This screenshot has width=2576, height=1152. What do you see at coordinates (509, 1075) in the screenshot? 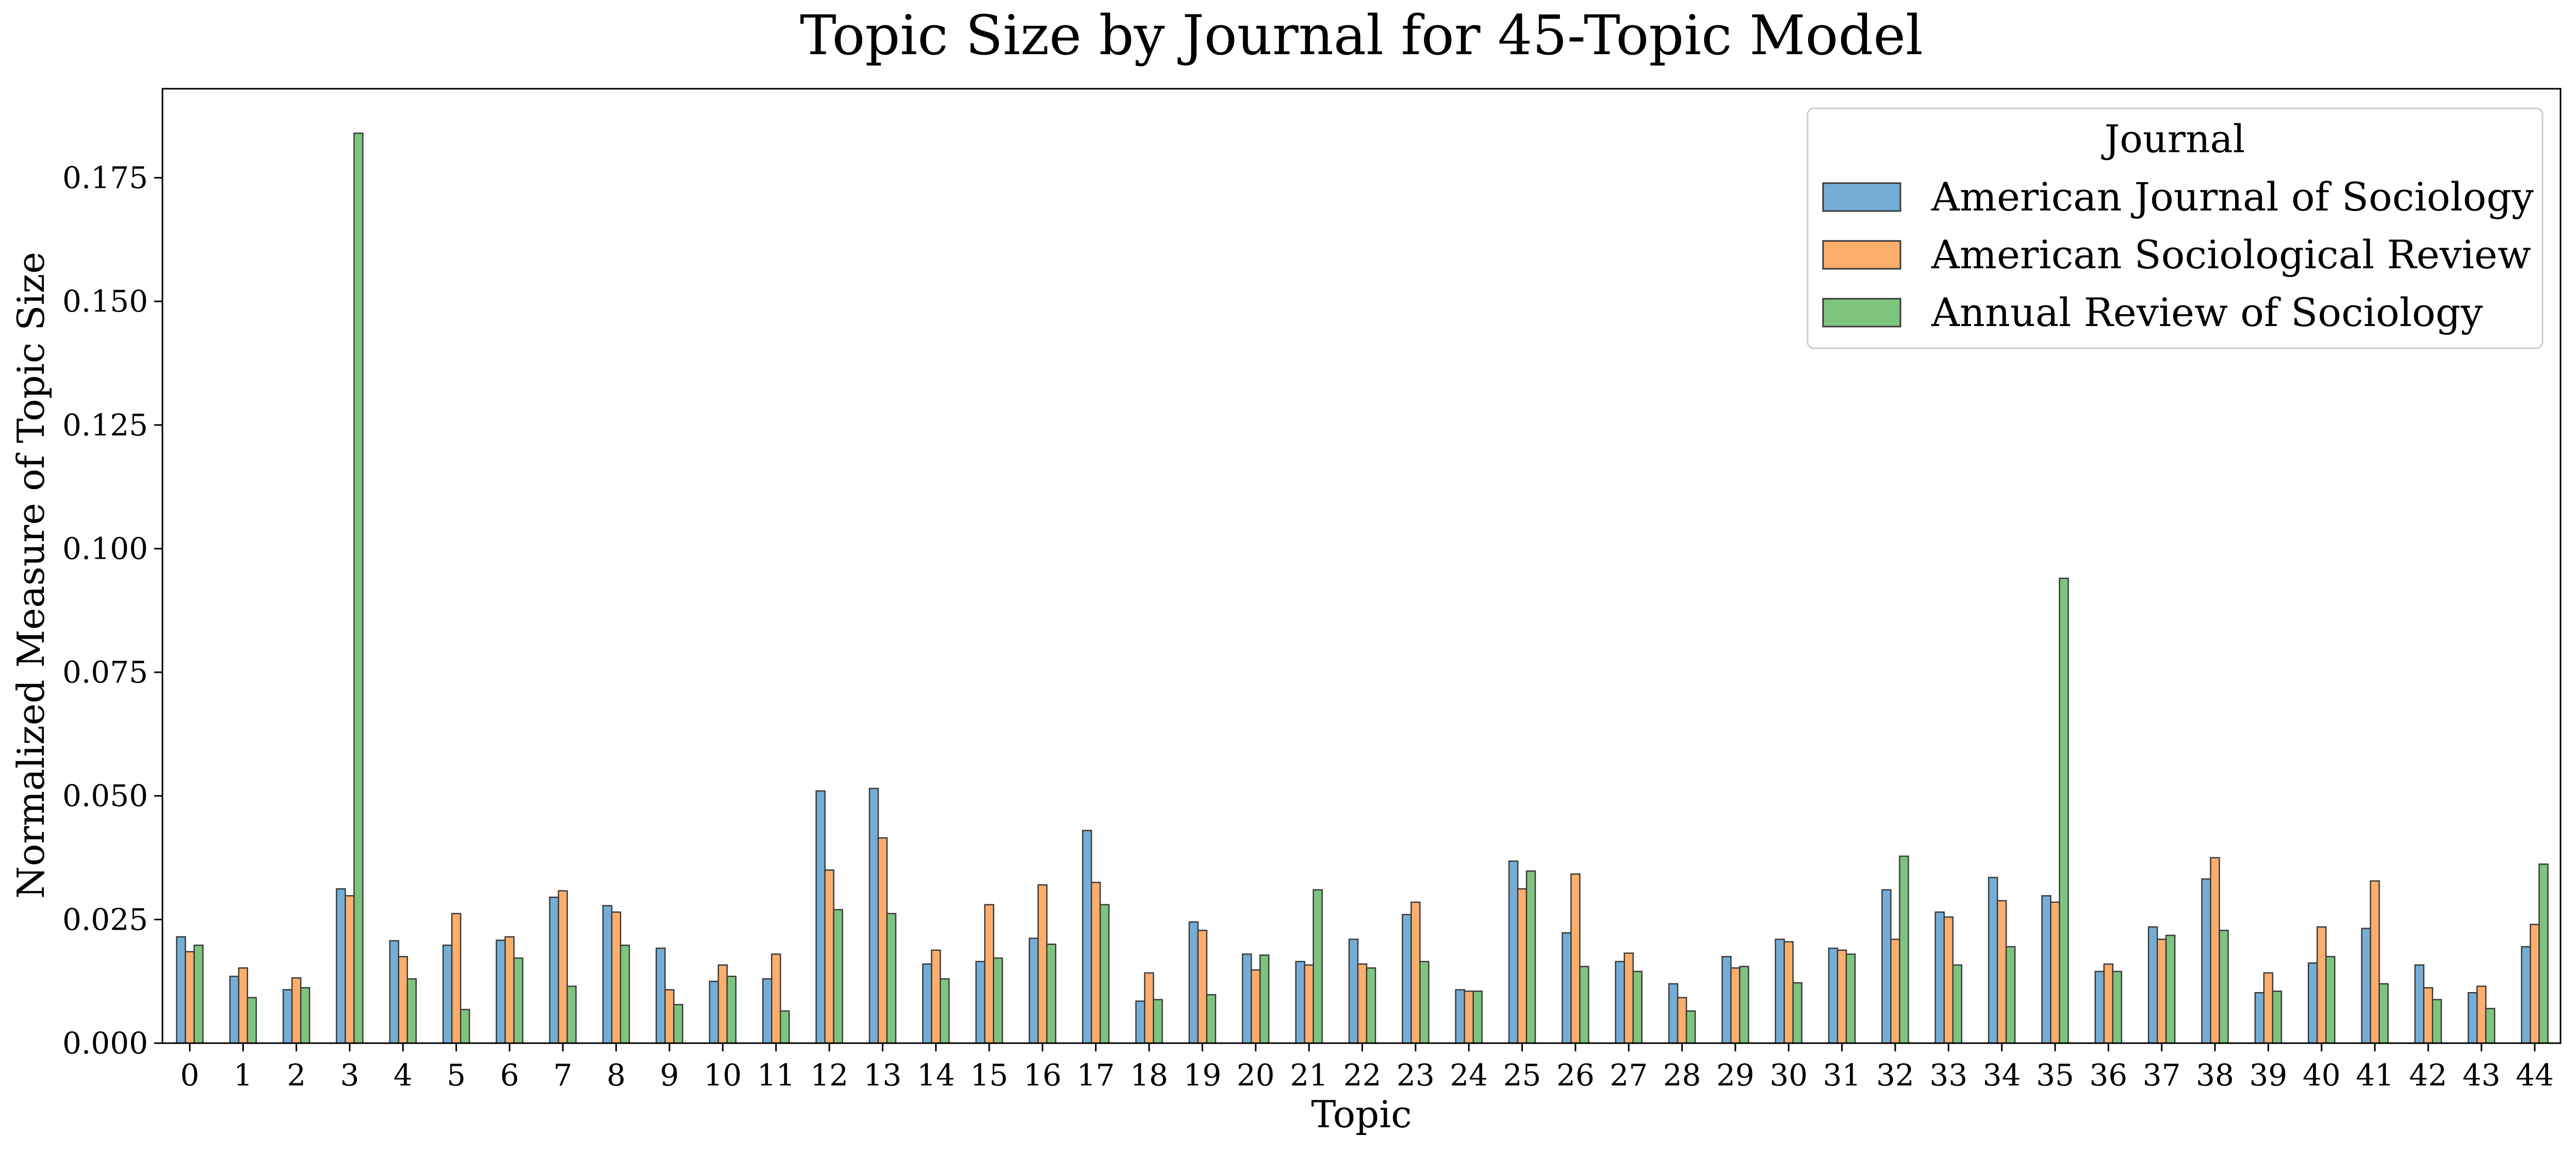
I see `x-tick-label: 6` at bounding box center [509, 1075].